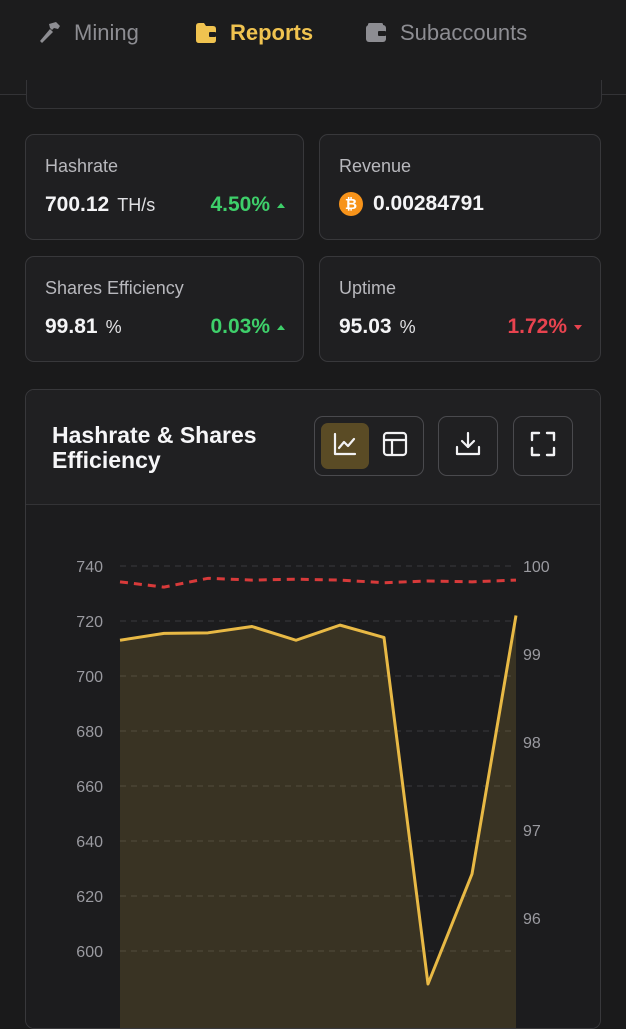  I want to click on download-button, so click(468, 446).